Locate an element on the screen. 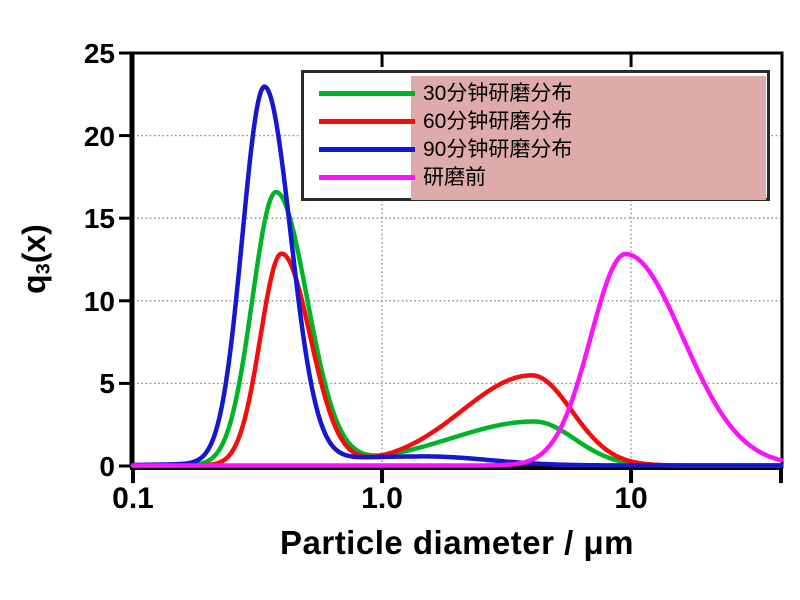 This screenshot has height=600, width=800. legend-item-90min: 90分钟研磨分布 is located at coordinates (535, 150).